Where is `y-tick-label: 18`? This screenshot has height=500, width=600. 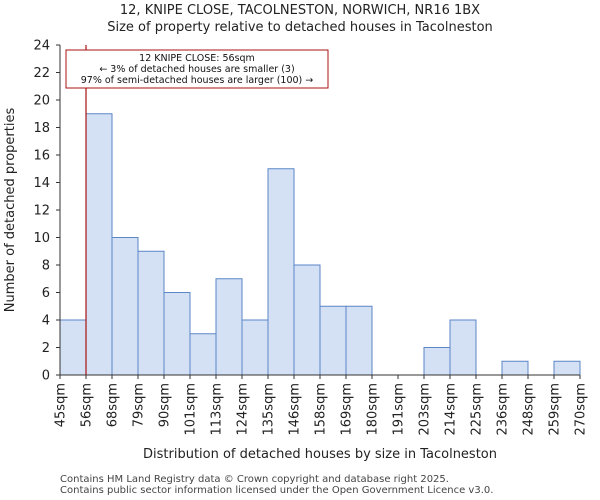 y-tick-label: 18 is located at coordinates (41, 128).